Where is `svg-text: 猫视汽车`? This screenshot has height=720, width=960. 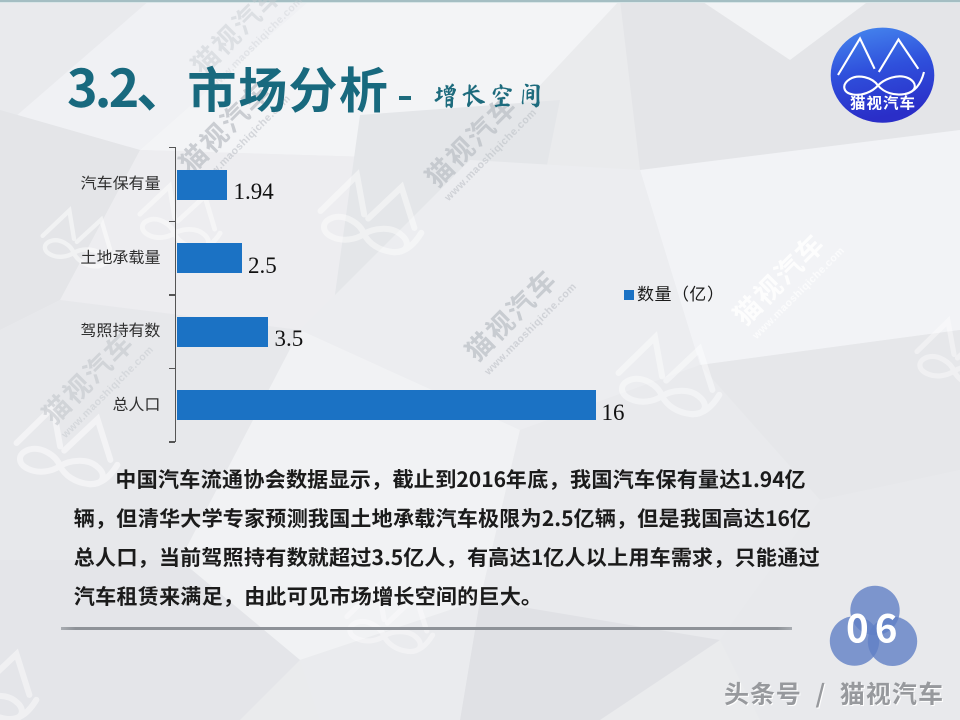
svg-text: 猫视汽车 is located at coordinates (883, 103).